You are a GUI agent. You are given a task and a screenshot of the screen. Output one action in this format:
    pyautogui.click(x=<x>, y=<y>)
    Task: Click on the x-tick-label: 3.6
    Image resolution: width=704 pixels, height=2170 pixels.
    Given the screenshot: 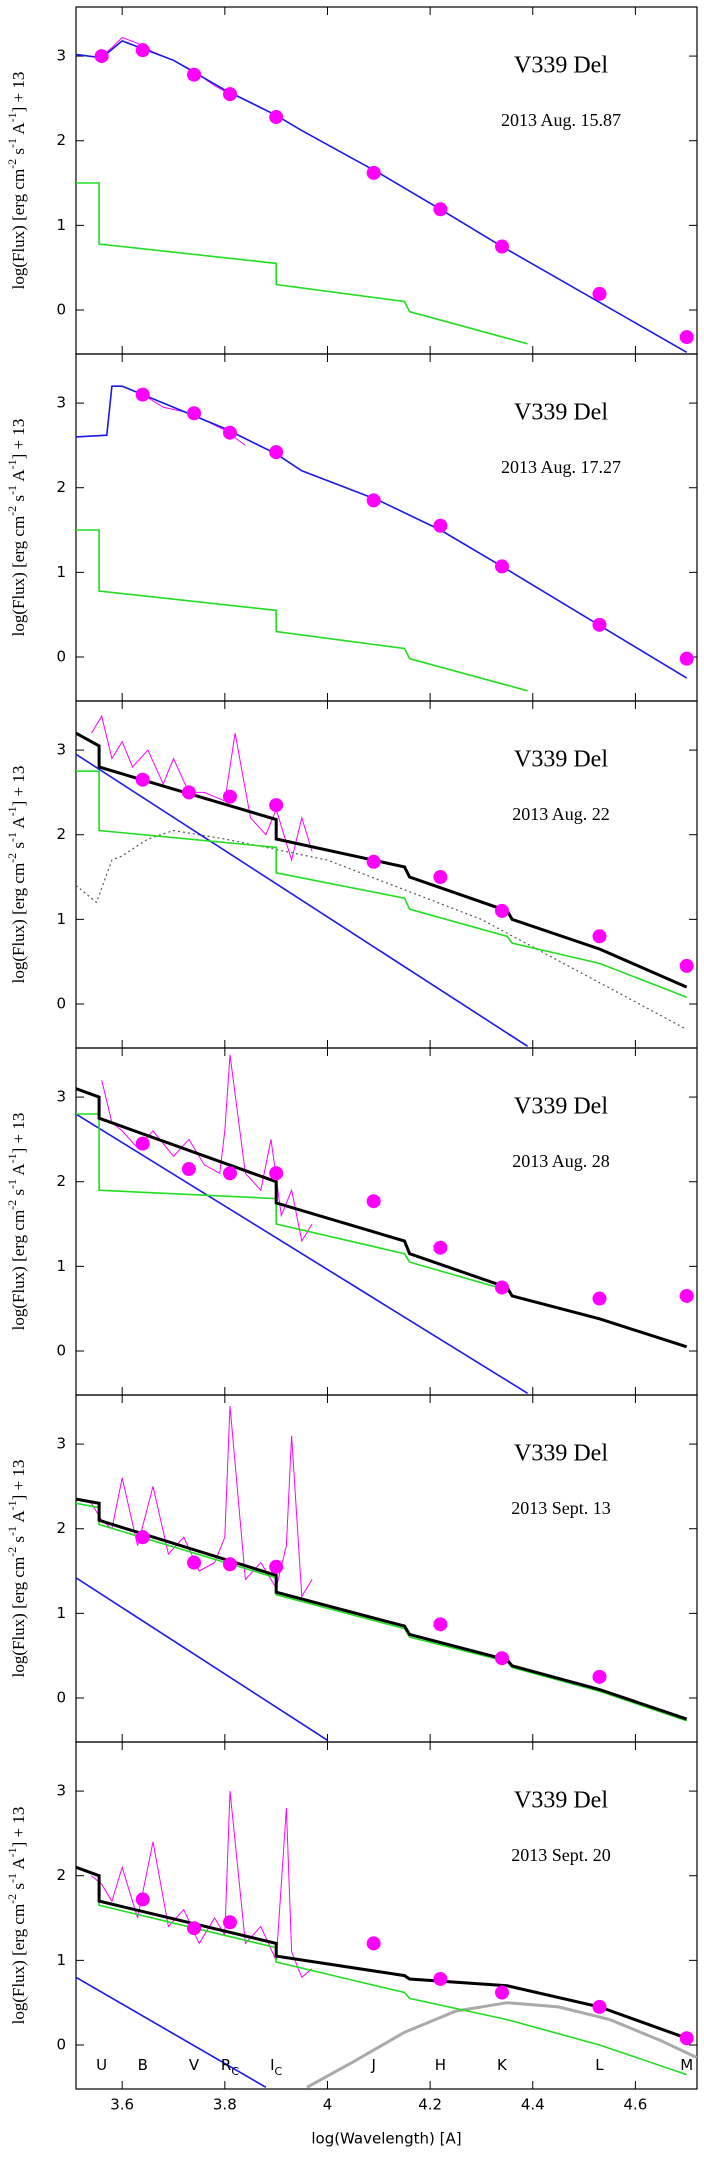 What is the action you would take?
    pyautogui.click(x=122, y=2105)
    